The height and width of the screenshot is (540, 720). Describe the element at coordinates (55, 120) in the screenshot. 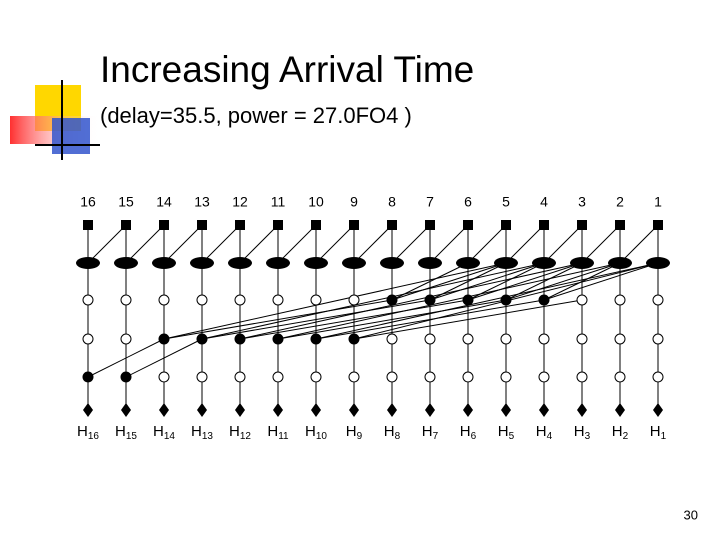

I see `logo` at that location.